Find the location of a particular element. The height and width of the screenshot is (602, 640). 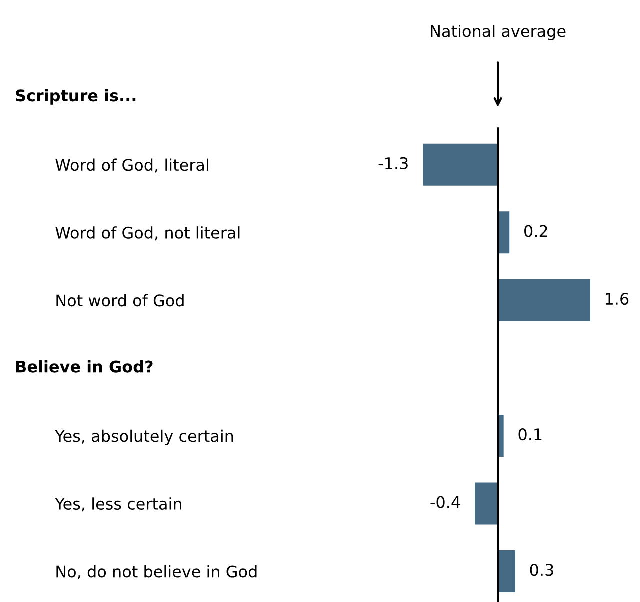

y-tick-label: Word of God, literal is located at coordinates (132, 165).